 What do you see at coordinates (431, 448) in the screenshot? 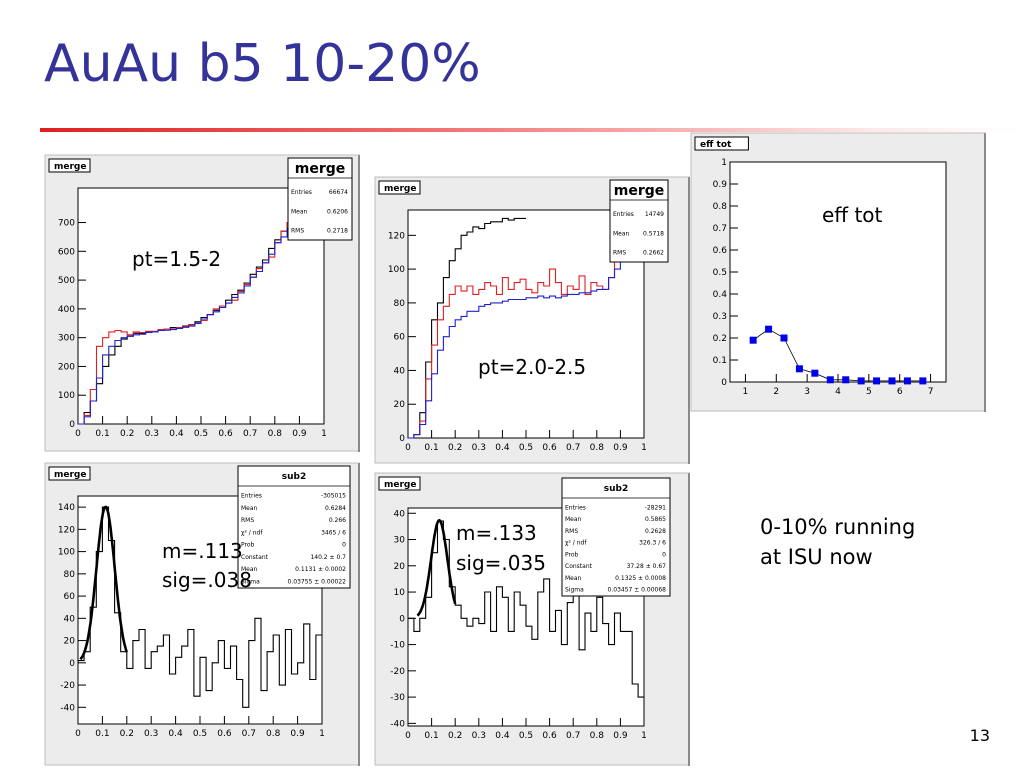
I see `x-tick-label: 0.1` at bounding box center [431, 448].